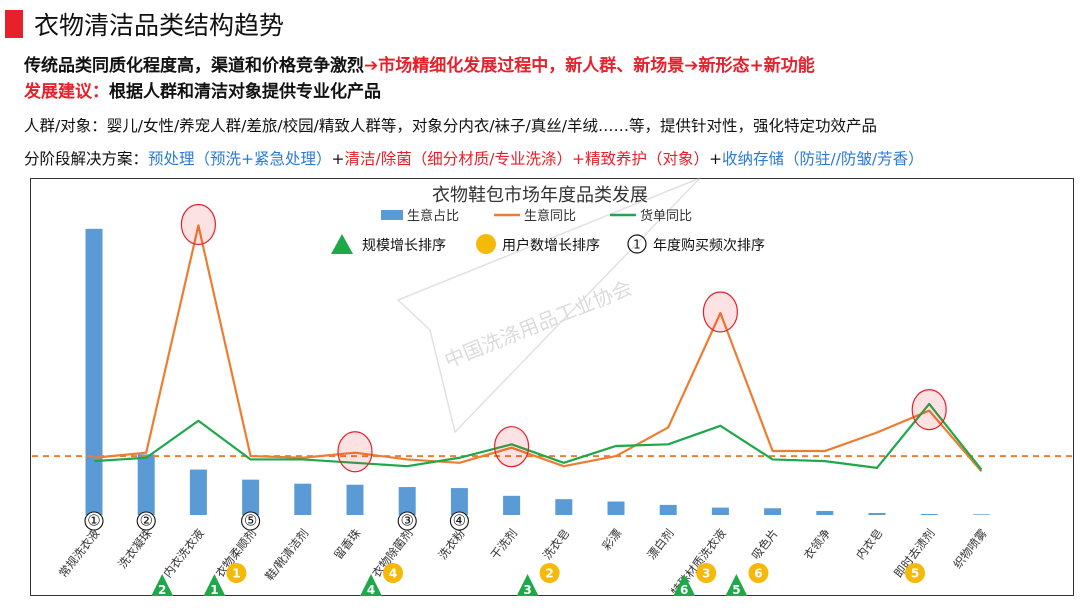 This screenshot has width=1080, height=608. I want to click on legend-triangle-icon, so click(342, 244).